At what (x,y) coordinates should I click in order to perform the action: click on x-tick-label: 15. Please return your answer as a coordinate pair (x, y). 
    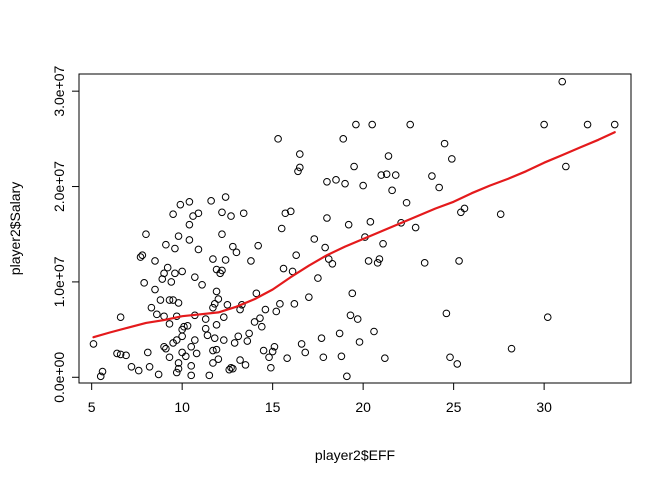
    Looking at the image, I should click on (273, 407).